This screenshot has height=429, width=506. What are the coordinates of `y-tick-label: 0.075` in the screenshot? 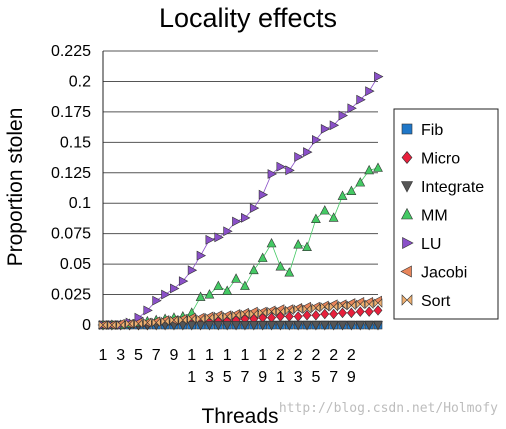 It's located at (71, 234).